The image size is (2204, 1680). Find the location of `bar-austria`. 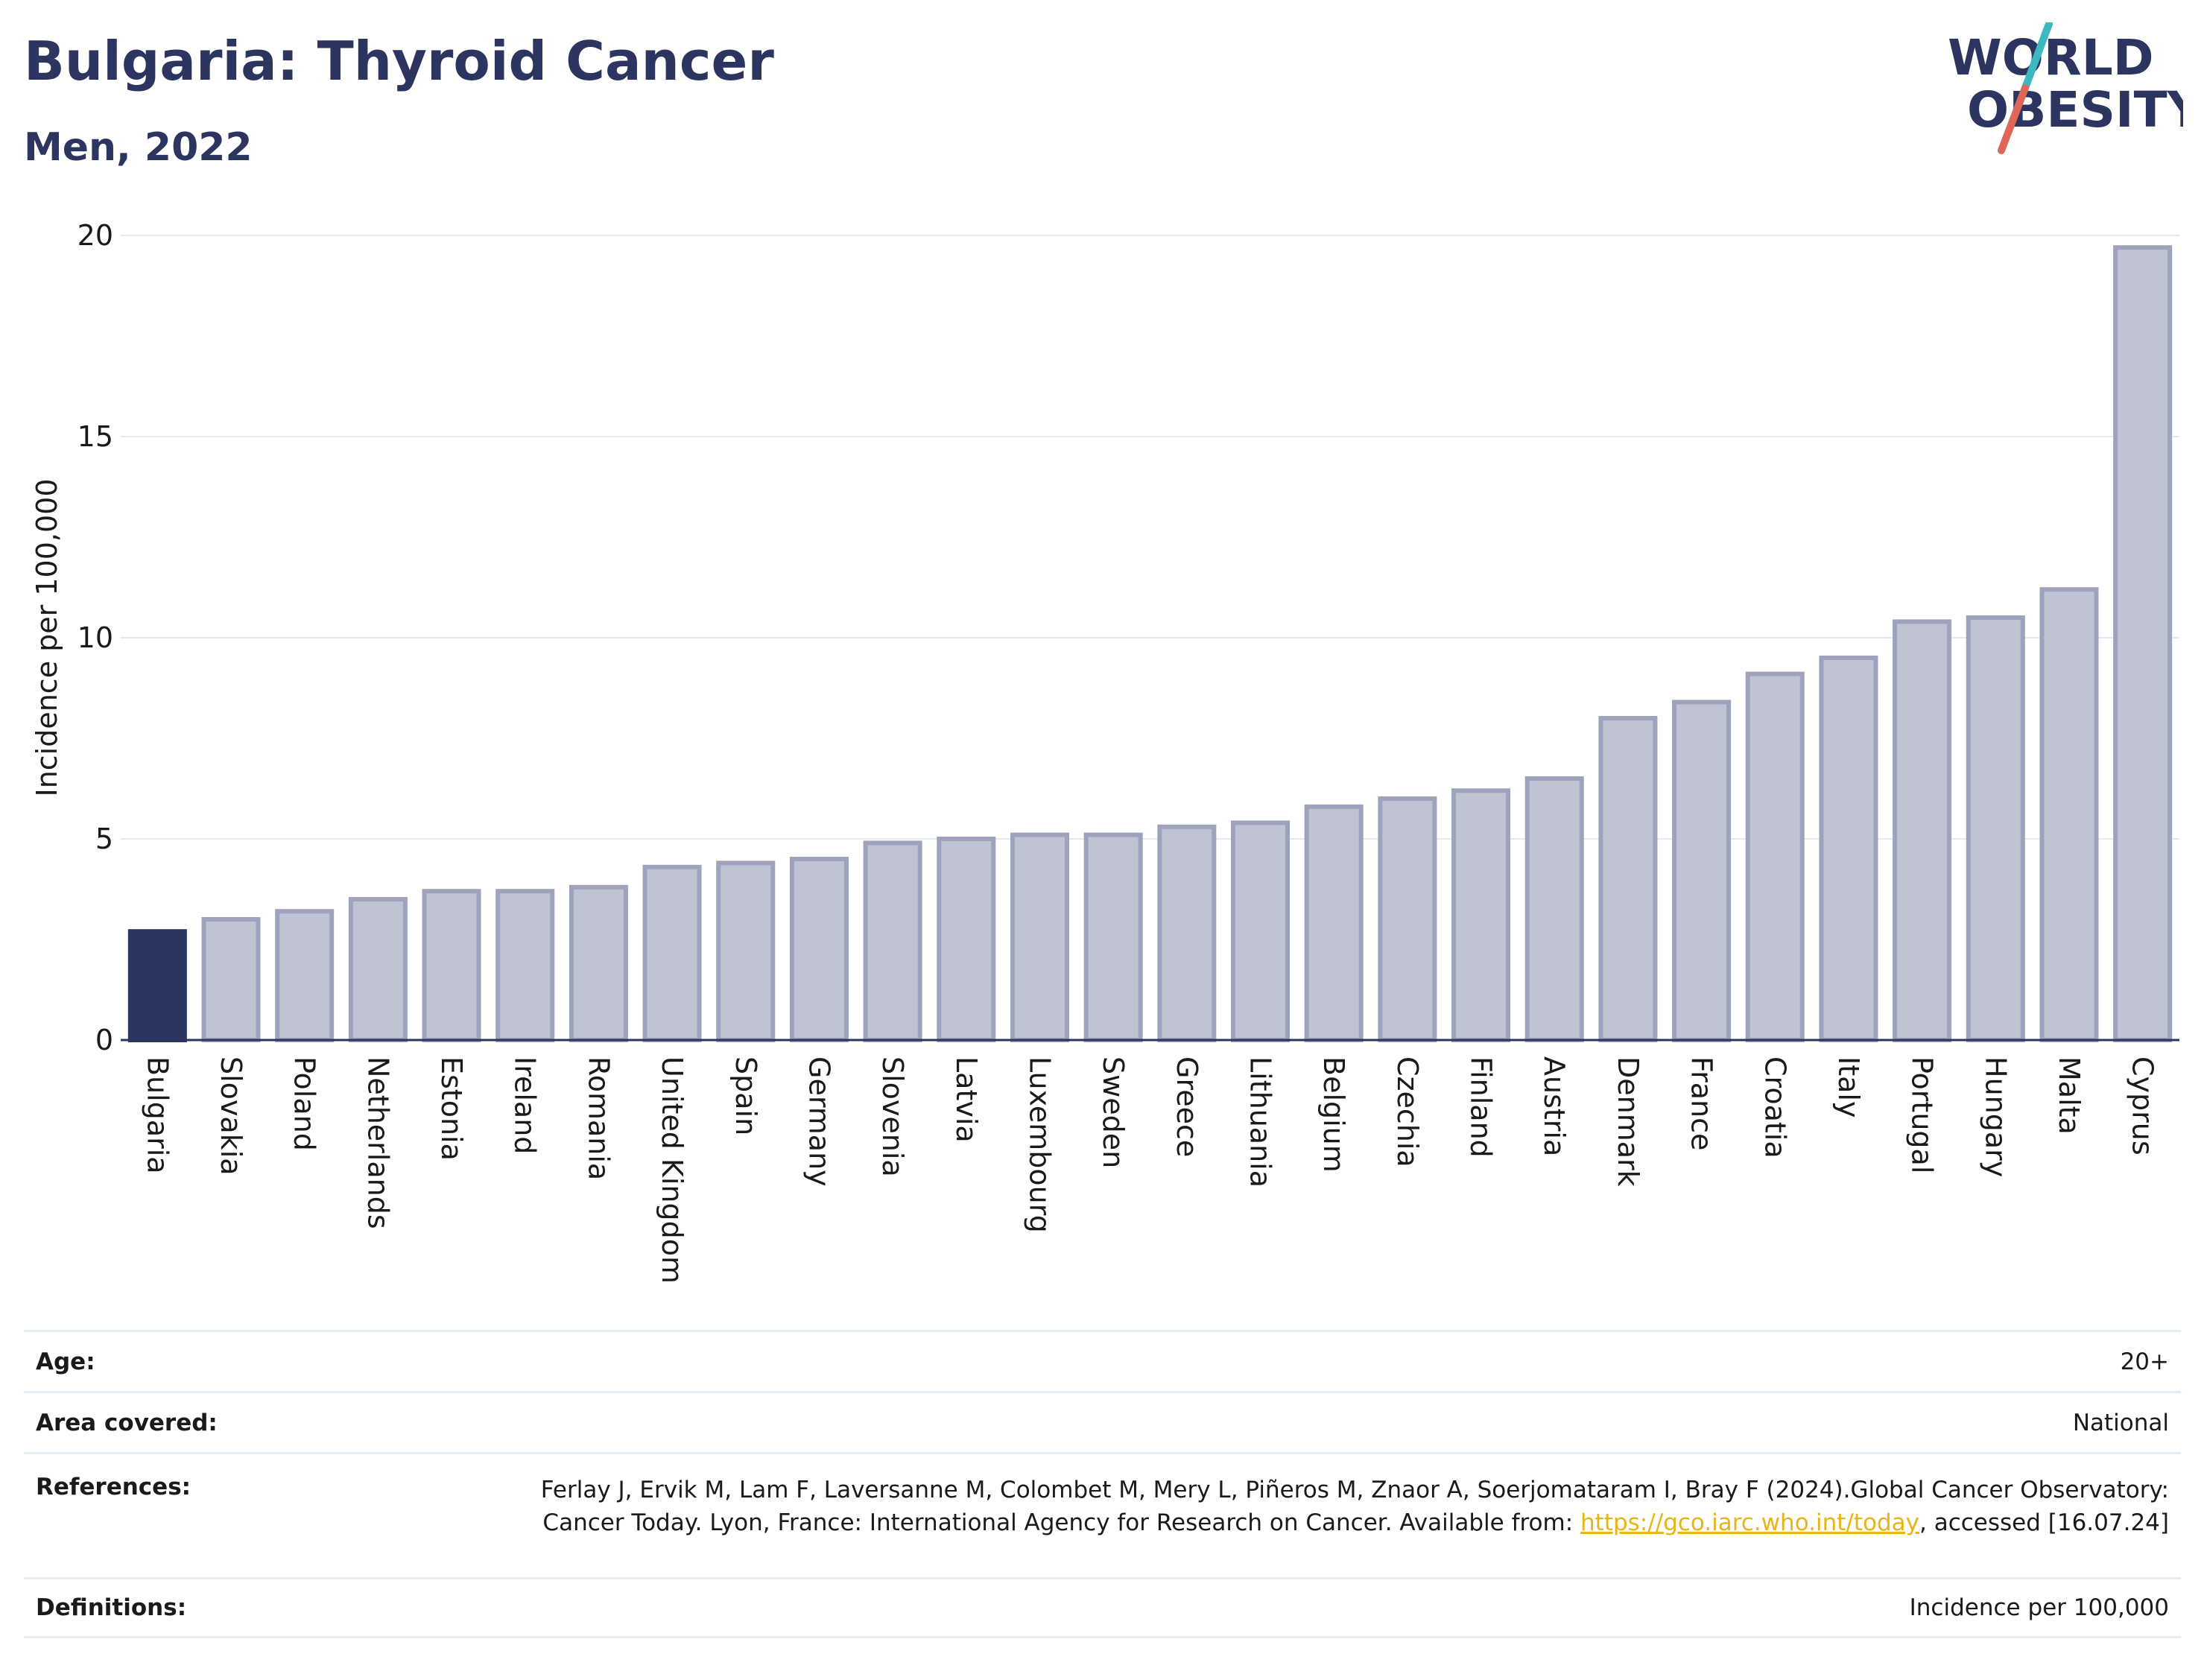

bar-austria is located at coordinates (1554, 909).